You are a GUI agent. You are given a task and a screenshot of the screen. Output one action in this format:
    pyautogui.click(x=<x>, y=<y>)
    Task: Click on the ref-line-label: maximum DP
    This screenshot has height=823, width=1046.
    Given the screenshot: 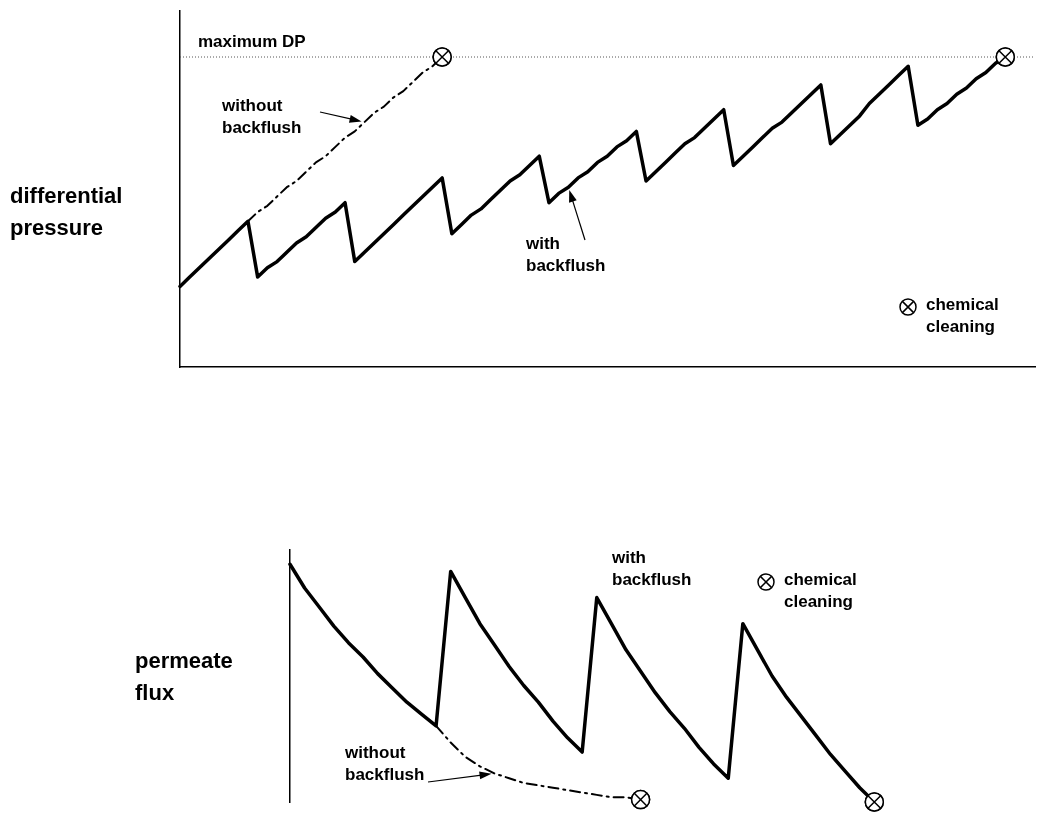 What is the action you would take?
    pyautogui.click(x=252, y=42)
    